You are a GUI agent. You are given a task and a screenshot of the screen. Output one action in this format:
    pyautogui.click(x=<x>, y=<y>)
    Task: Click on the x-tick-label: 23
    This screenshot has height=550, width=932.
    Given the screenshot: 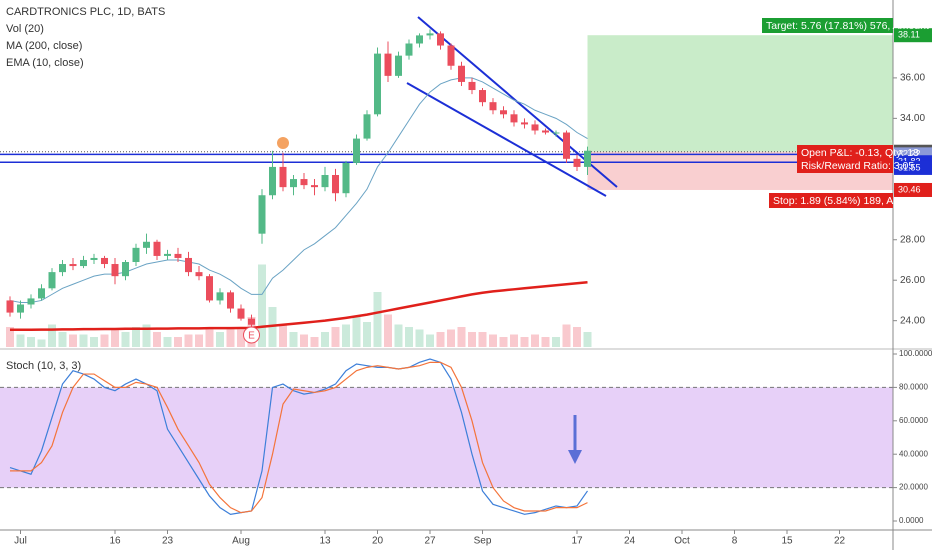 What is the action you would take?
    pyautogui.click(x=168, y=541)
    